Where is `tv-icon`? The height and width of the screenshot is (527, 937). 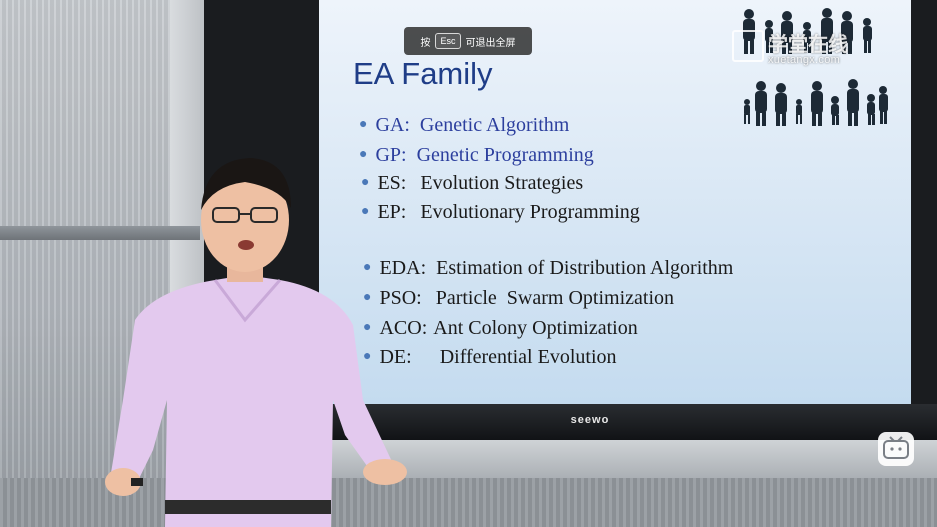 tv-icon is located at coordinates (896, 449).